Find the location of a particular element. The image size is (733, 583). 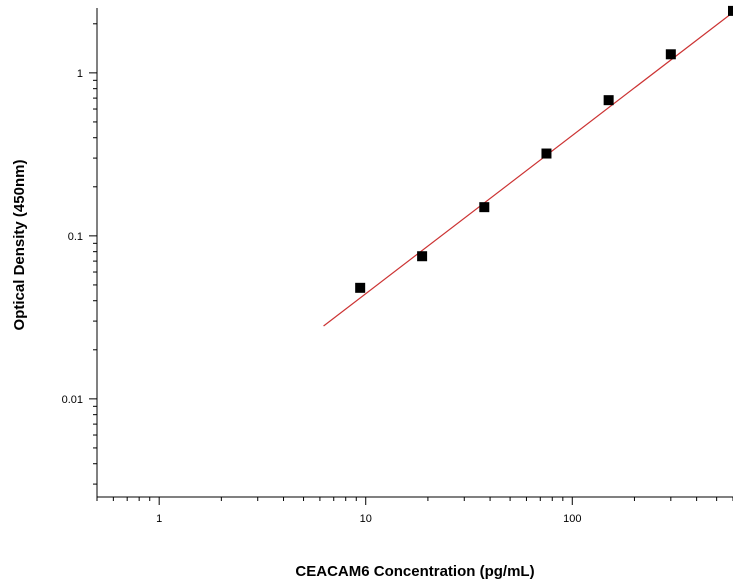

y-tick-label: 1 is located at coordinates (80, 74).